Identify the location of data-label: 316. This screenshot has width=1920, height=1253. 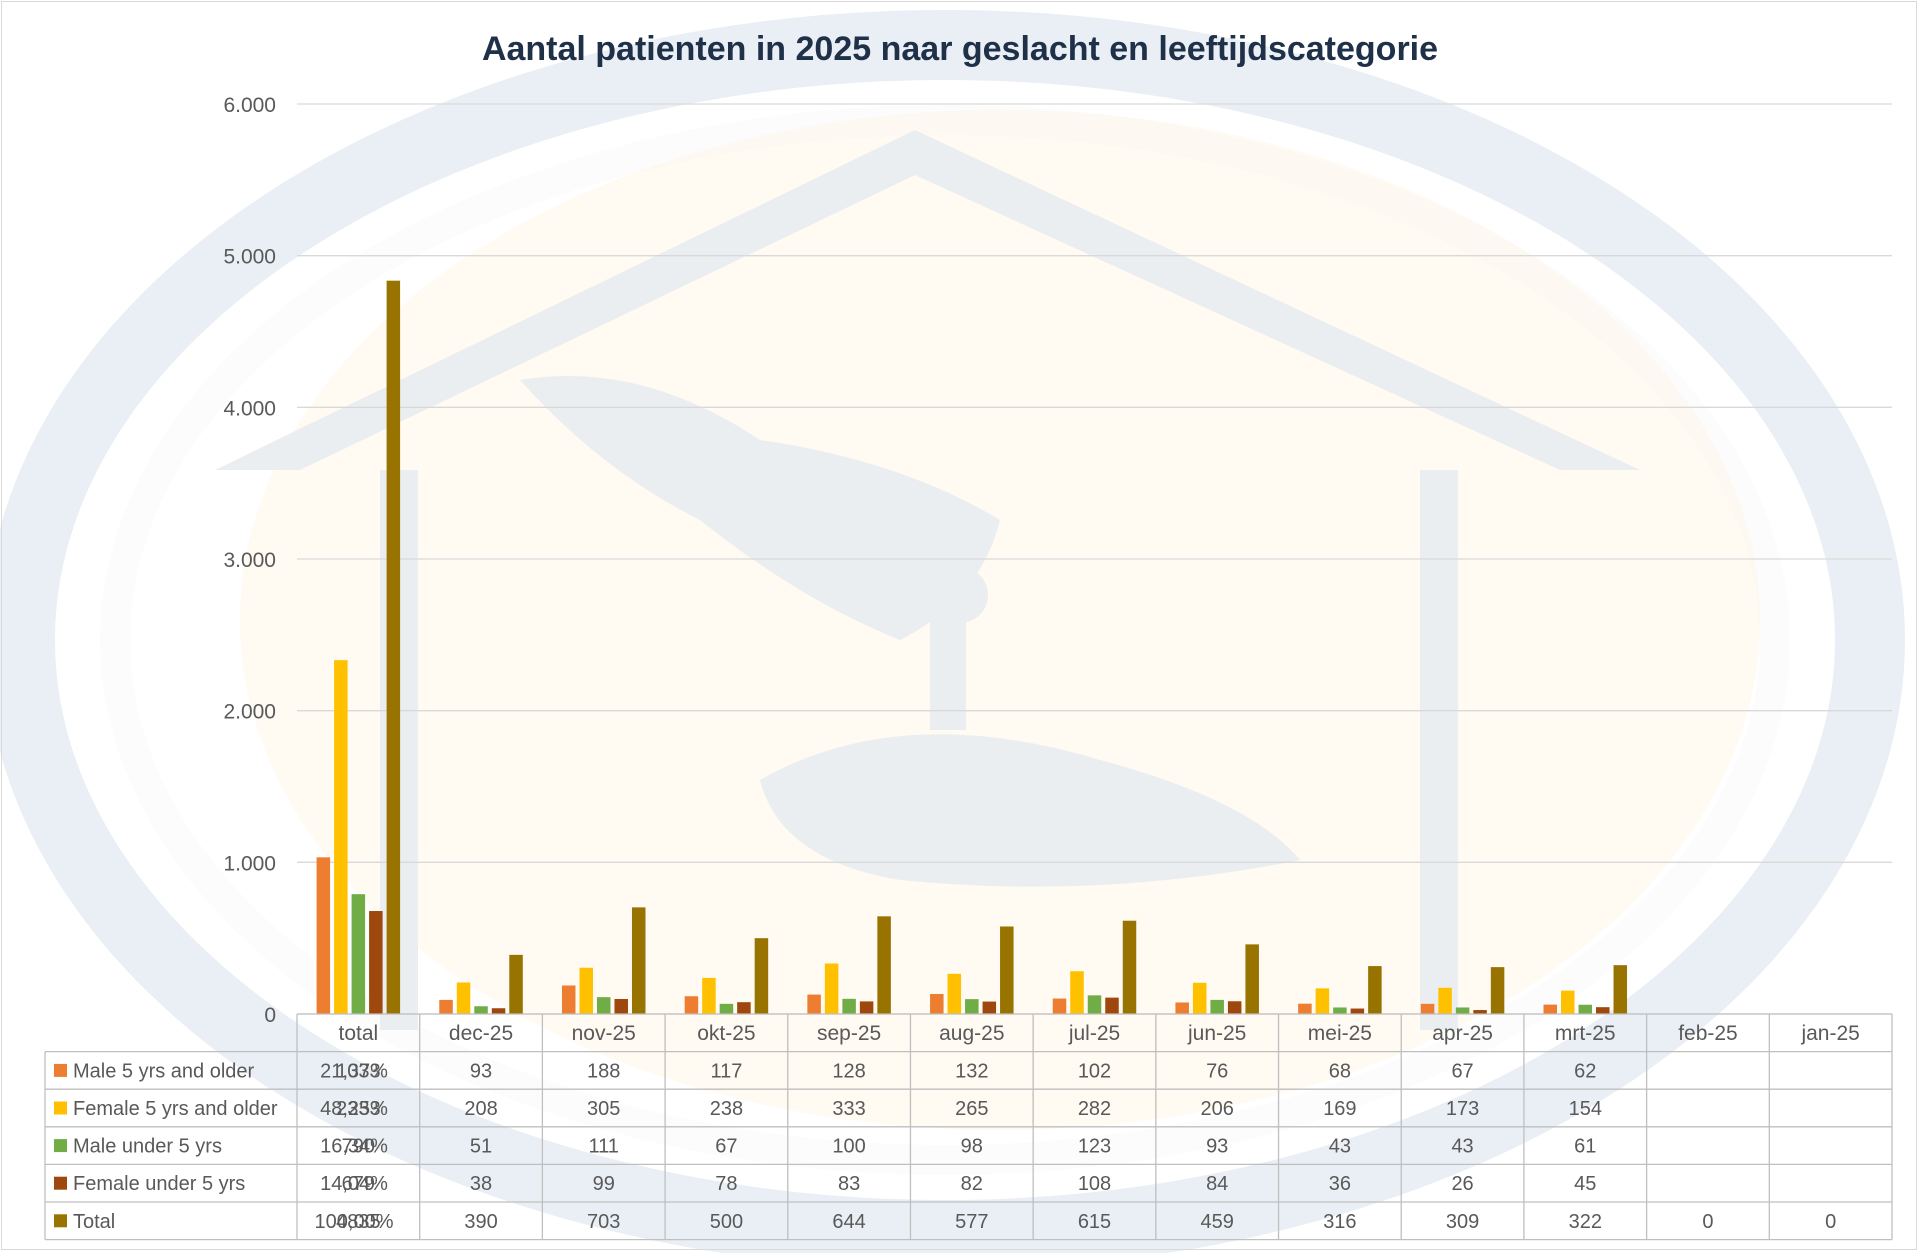
(1339, 1222).